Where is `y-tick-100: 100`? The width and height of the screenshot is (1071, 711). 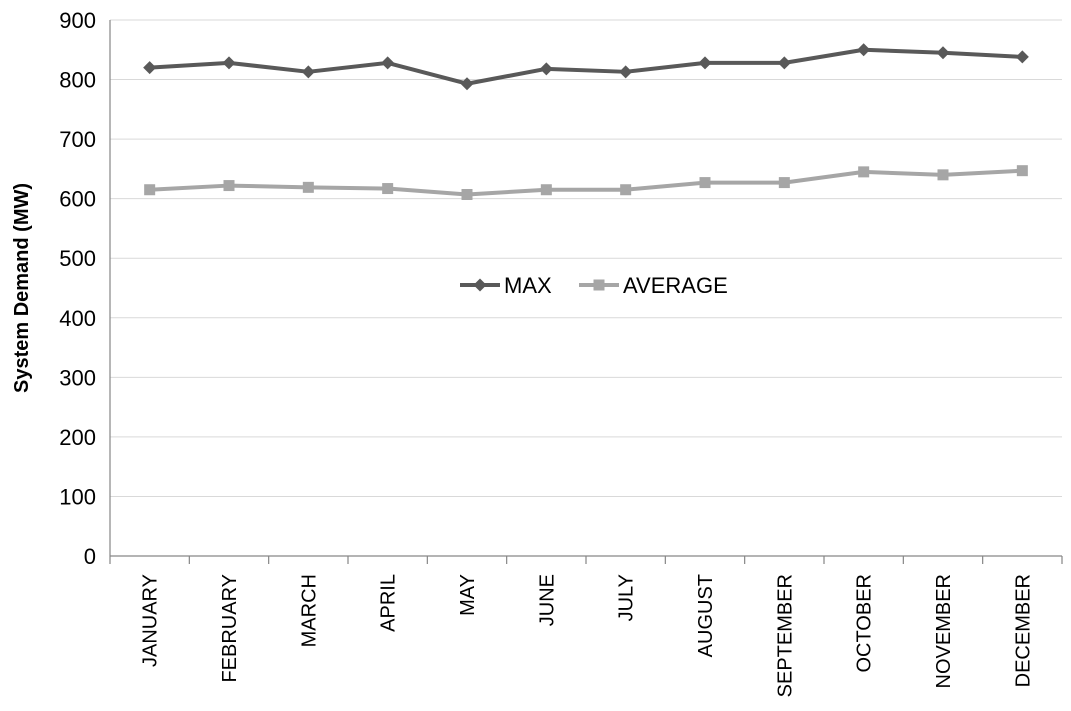 y-tick-100: 100 is located at coordinates (77, 496).